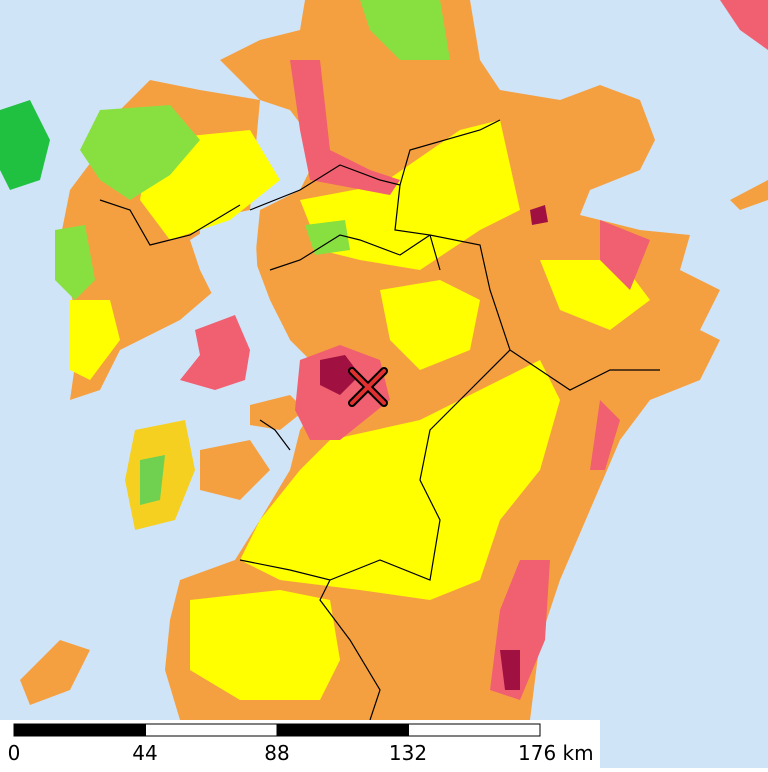  Describe the element at coordinates (25, 145) in the screenshot. I see `hazard-dark-green` at that location.